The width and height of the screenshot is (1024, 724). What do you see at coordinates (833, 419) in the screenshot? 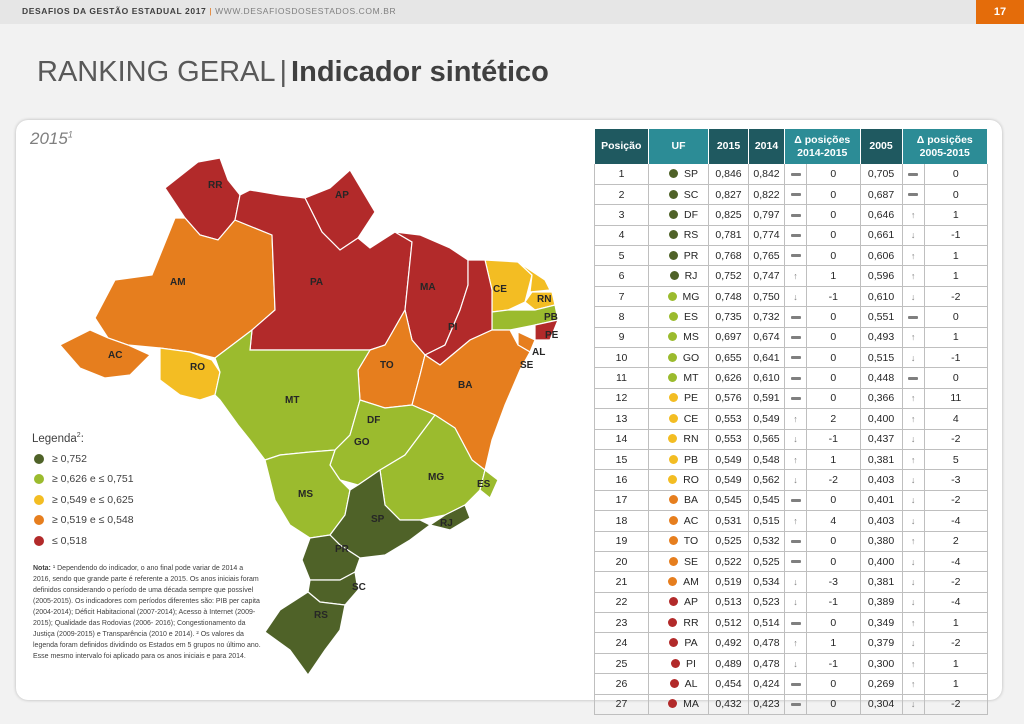
I see `cell-delta-2014-2015: 2` at bounding box center [833, 419].